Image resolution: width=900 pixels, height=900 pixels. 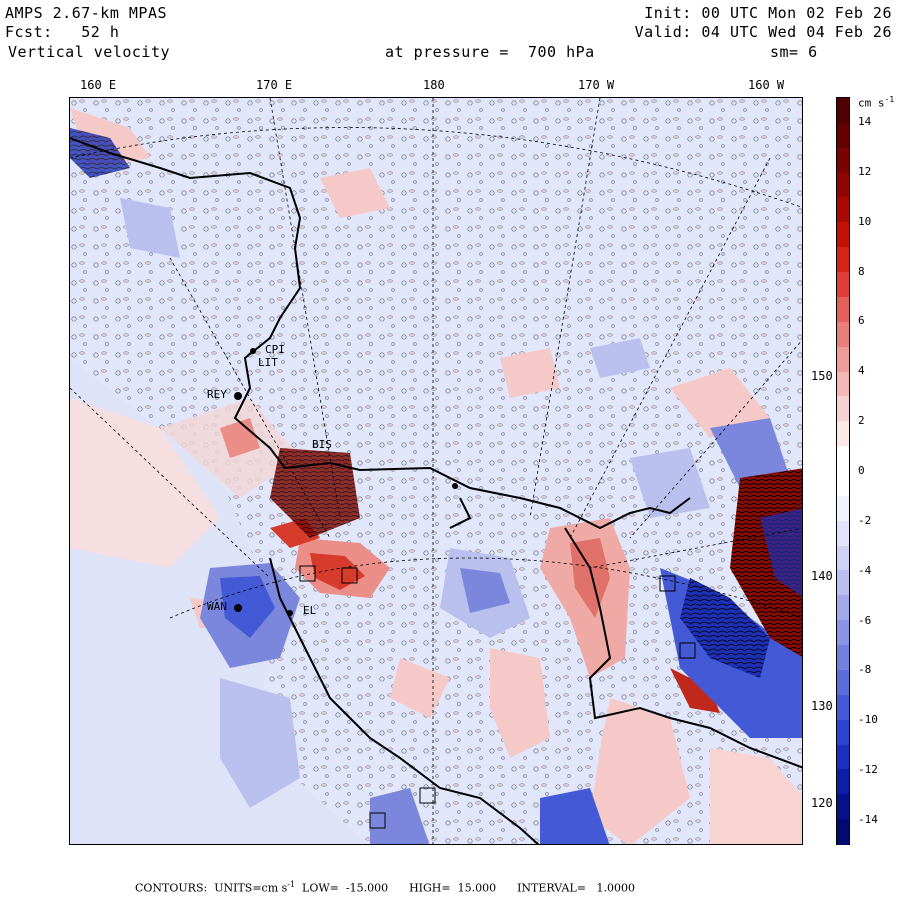 I want to click on colorbar-tick-label: 14, so click(x=865, y=121).